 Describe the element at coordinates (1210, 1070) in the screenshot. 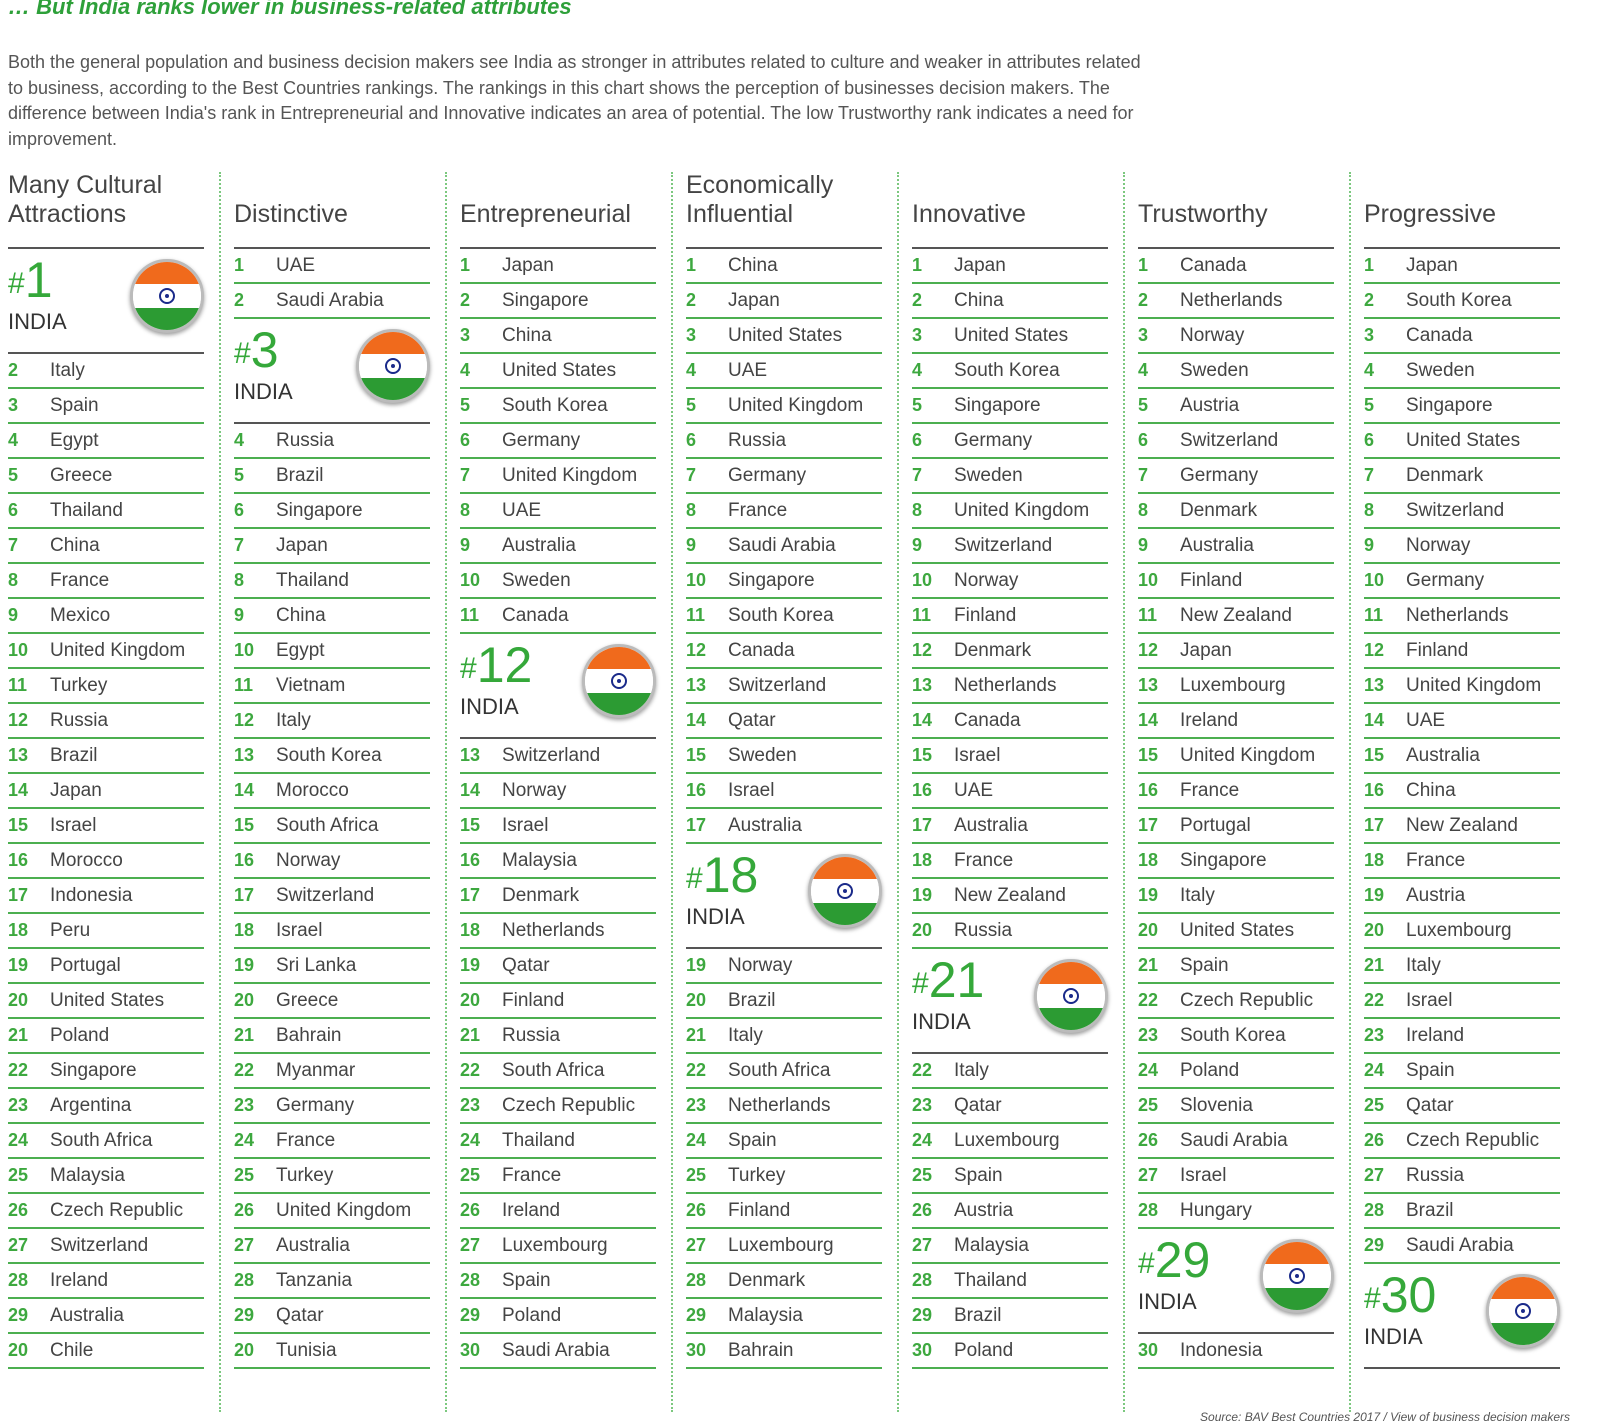

I see `country-name: Poland` at that location.